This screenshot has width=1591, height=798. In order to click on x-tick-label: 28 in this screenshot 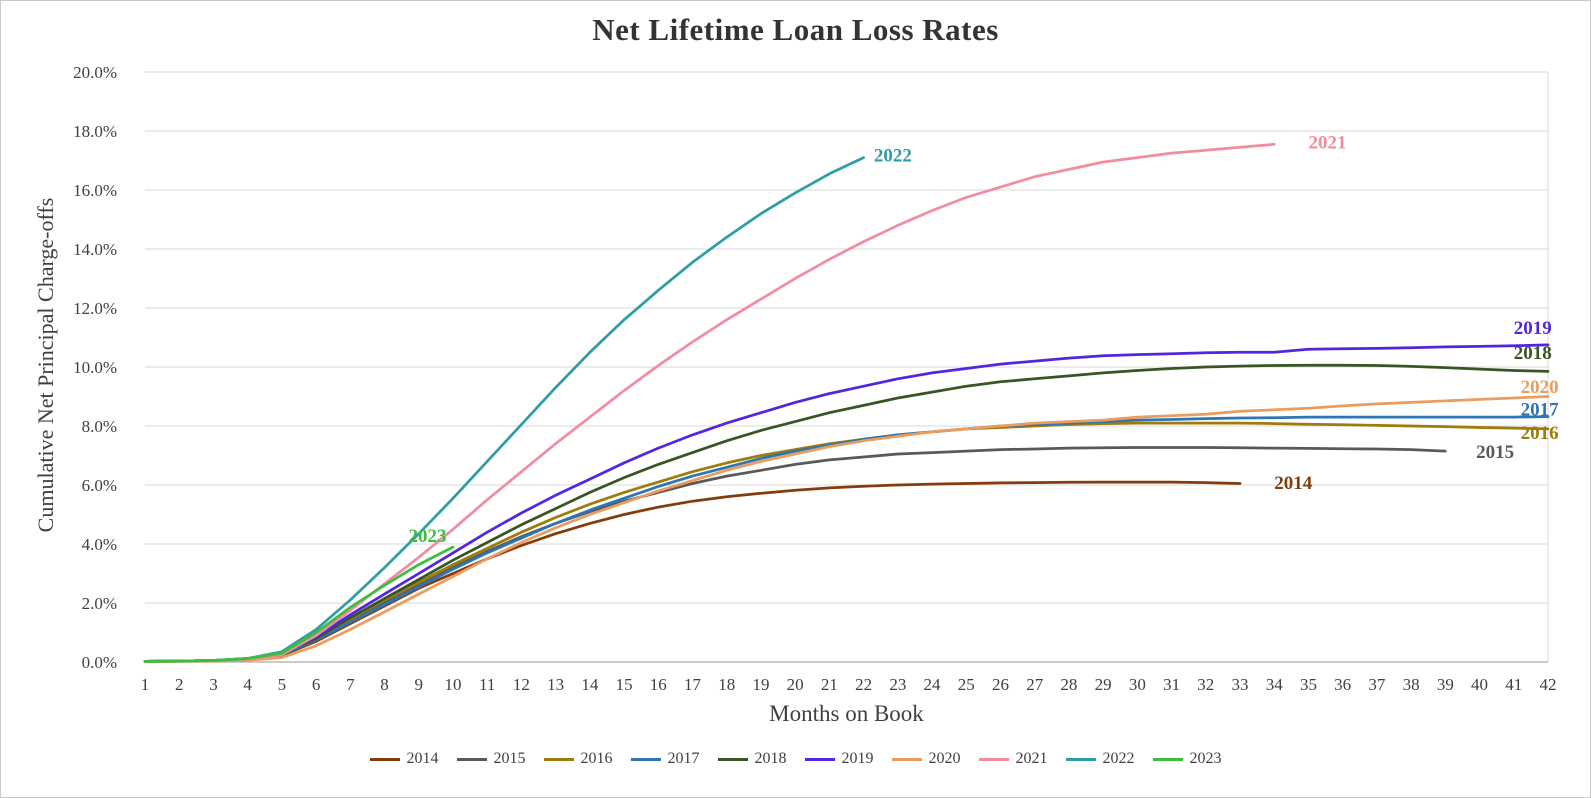, I will do `click(1068, 684)`.